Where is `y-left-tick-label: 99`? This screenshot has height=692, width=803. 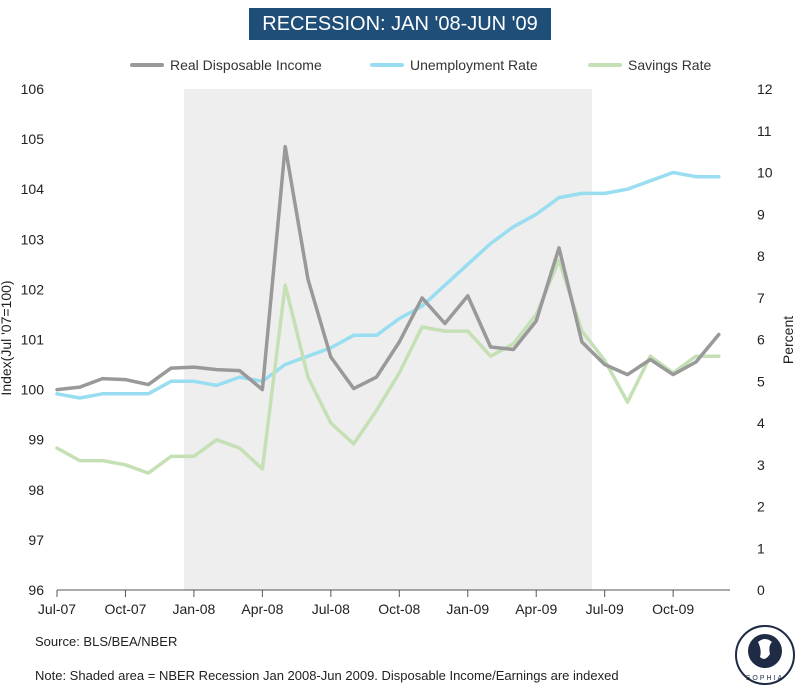
y-left-tick-label: 99 is located at coordinates (36, 440).